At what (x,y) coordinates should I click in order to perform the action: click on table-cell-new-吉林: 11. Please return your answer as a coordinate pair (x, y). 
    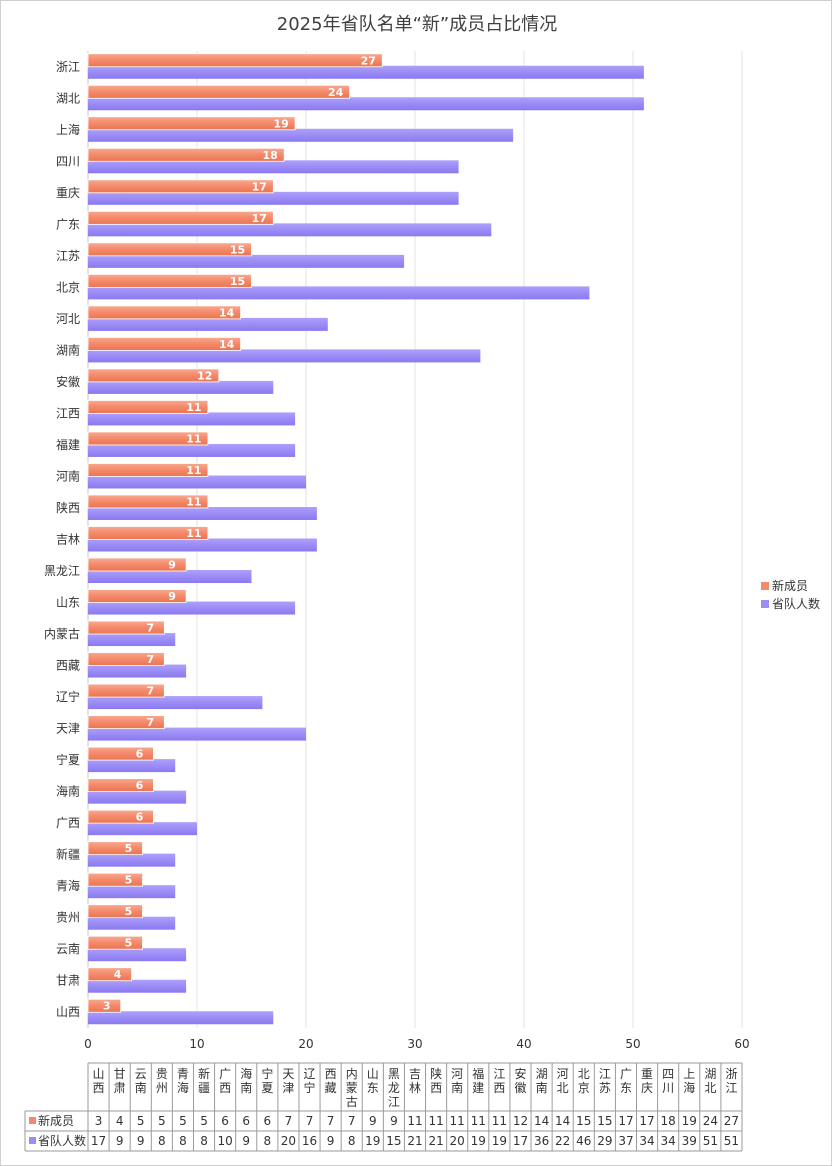
    Looking at the image, I should click on (414, 1121).